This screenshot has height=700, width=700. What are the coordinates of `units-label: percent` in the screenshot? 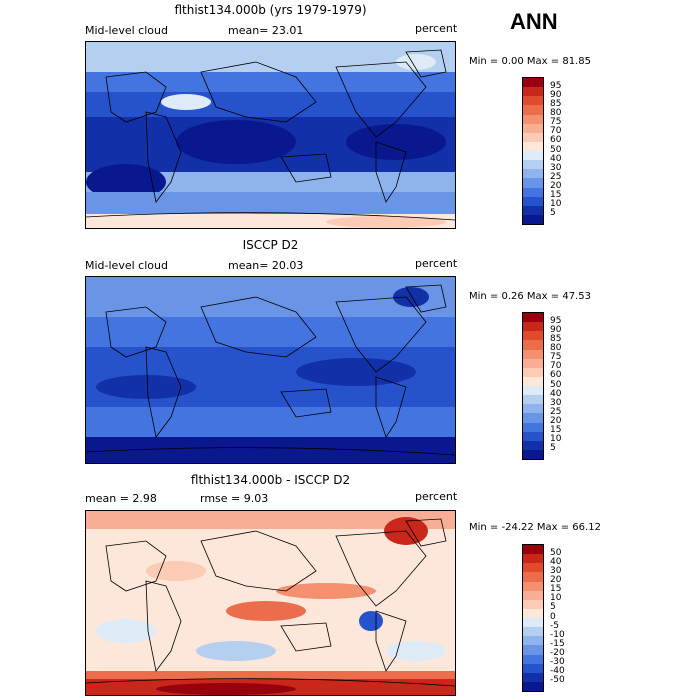 It's located at (436, 496).